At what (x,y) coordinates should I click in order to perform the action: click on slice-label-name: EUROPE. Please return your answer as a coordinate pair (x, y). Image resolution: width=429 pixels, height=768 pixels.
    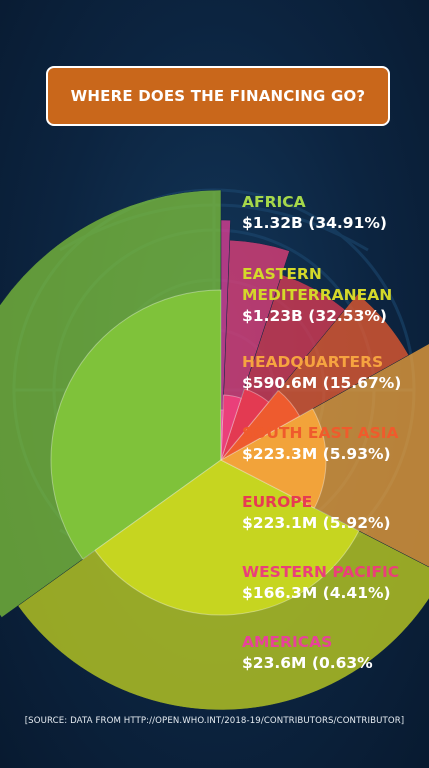
    Looking at the image, I should click on (277, 502).